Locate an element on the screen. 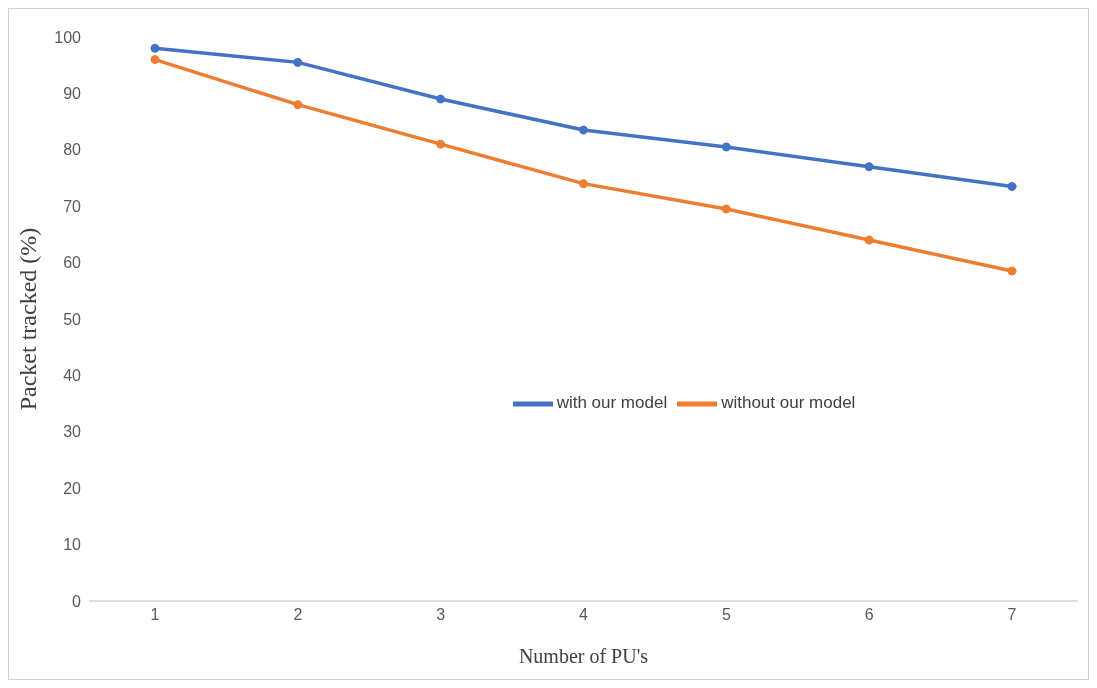 This screenshot has height=688, width=1097. x-tick-label: 7 is located at coordinates (1012, 615).